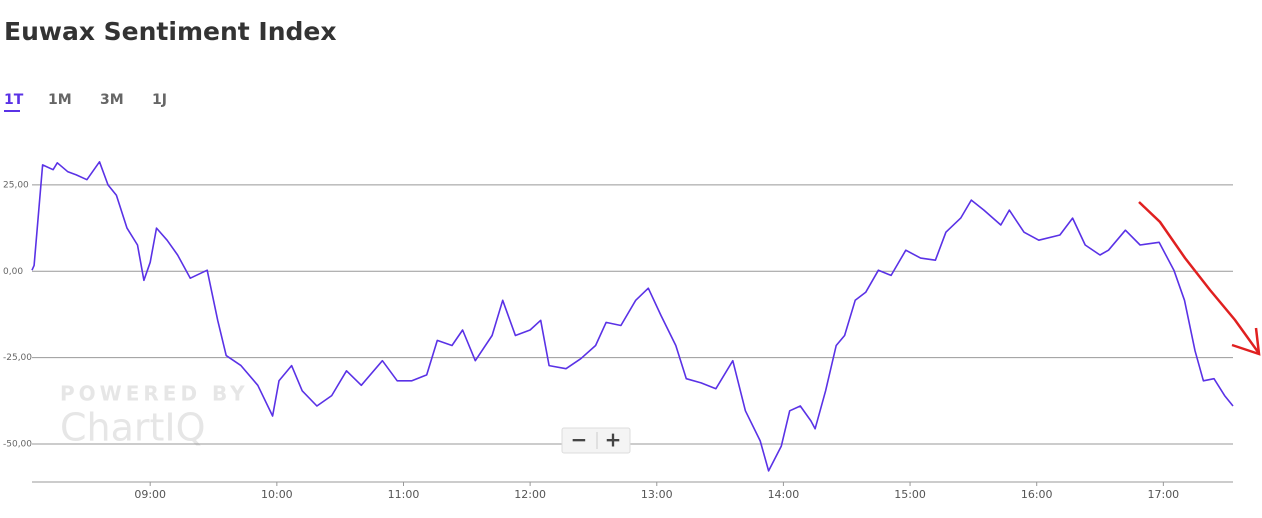  What do you see at coordinates (1199, 277) in the screenshot?
I see `annotation-arrow` at bounding box center [1199, 277].